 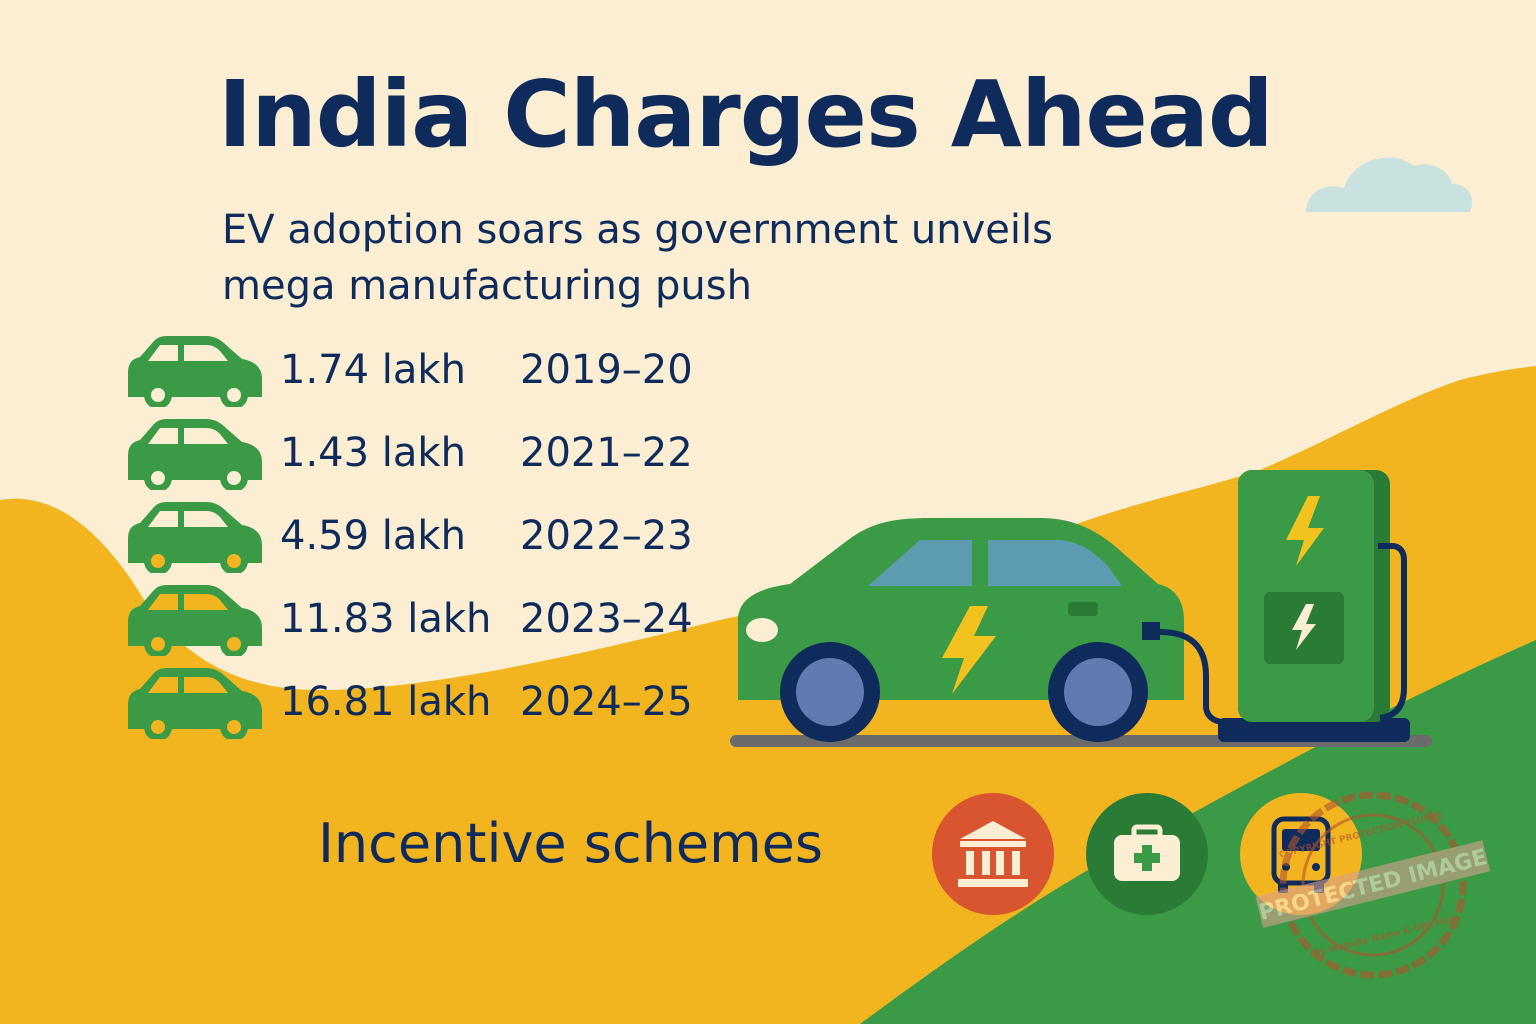 I want to click on ev-charging-scene, so click(x=1081, y=608).